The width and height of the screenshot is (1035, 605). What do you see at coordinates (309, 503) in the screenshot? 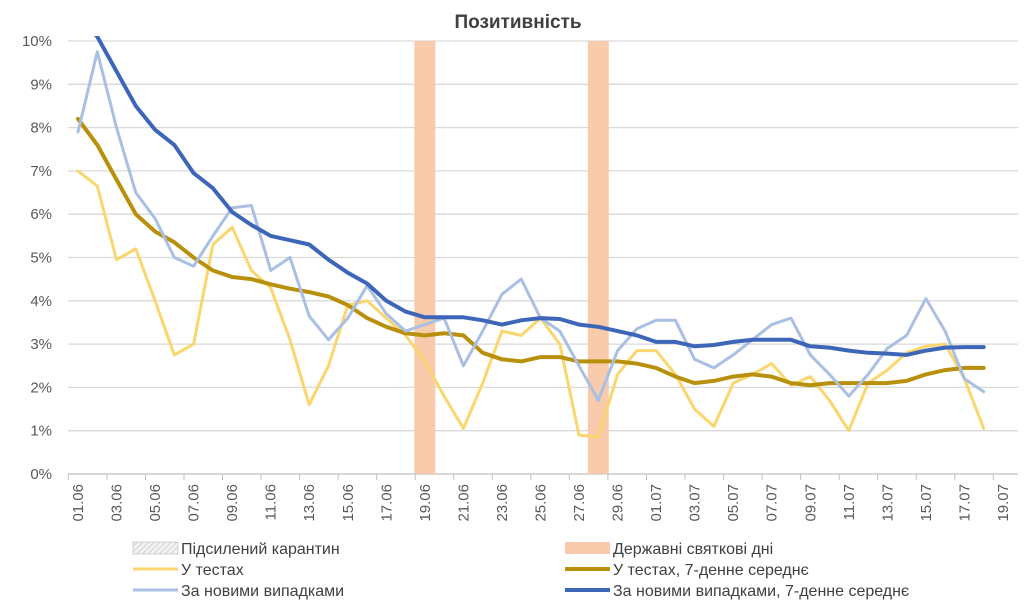
I see `x-tick-label: 13.06` at bounding box center [309, 503].